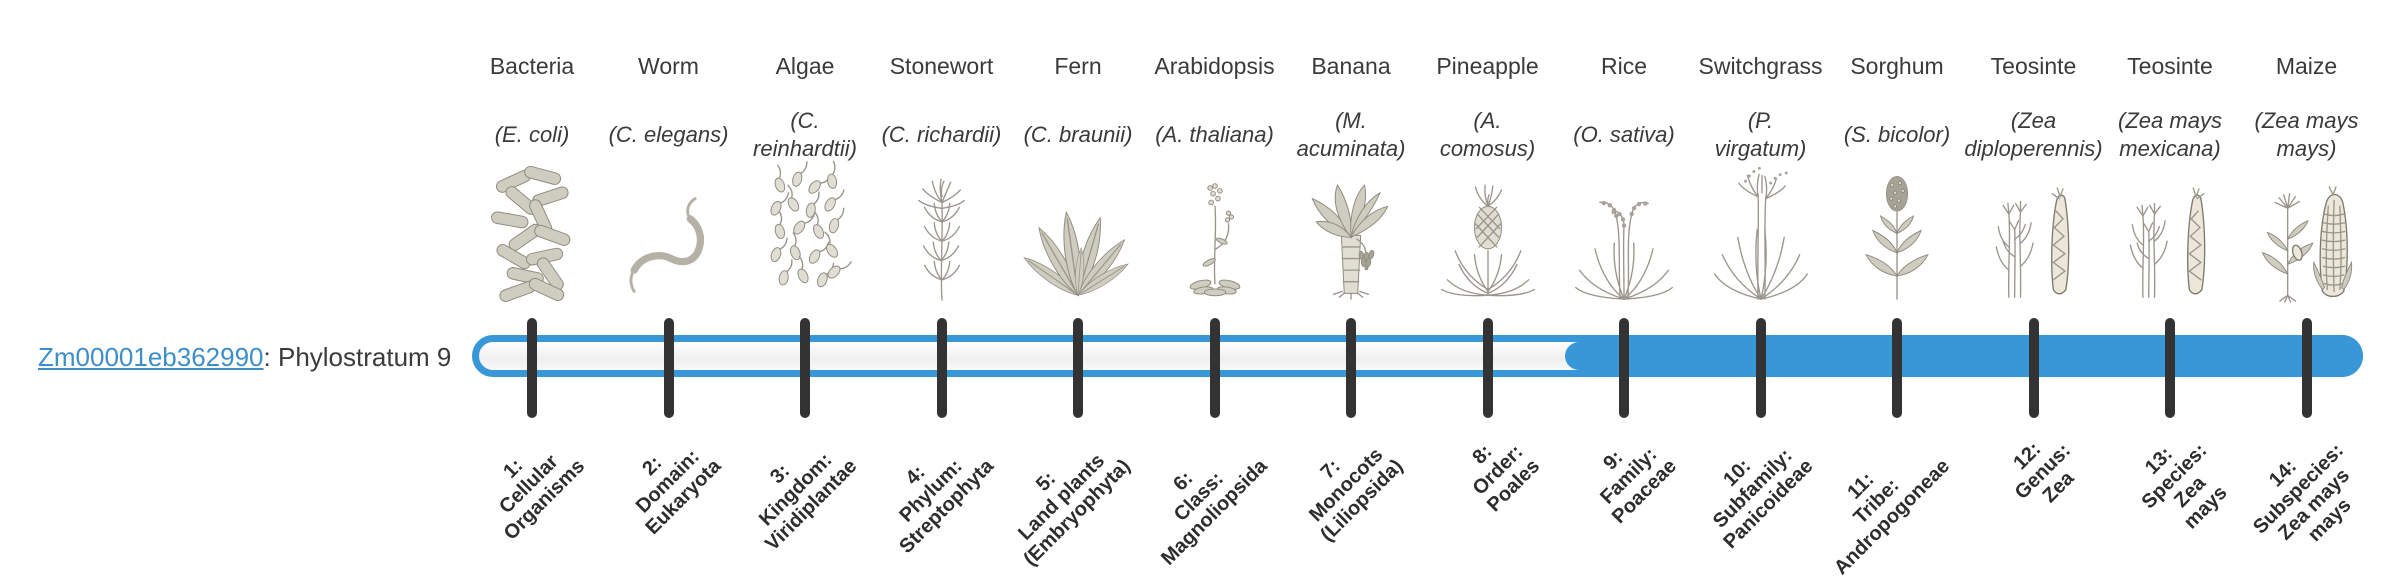 The width and height of the screenshot is (2400, 580). Describe the element at coordinates (1897, 134) in the screenshot. I see `organism-scientific-name: (S. bicolor)` at that location.